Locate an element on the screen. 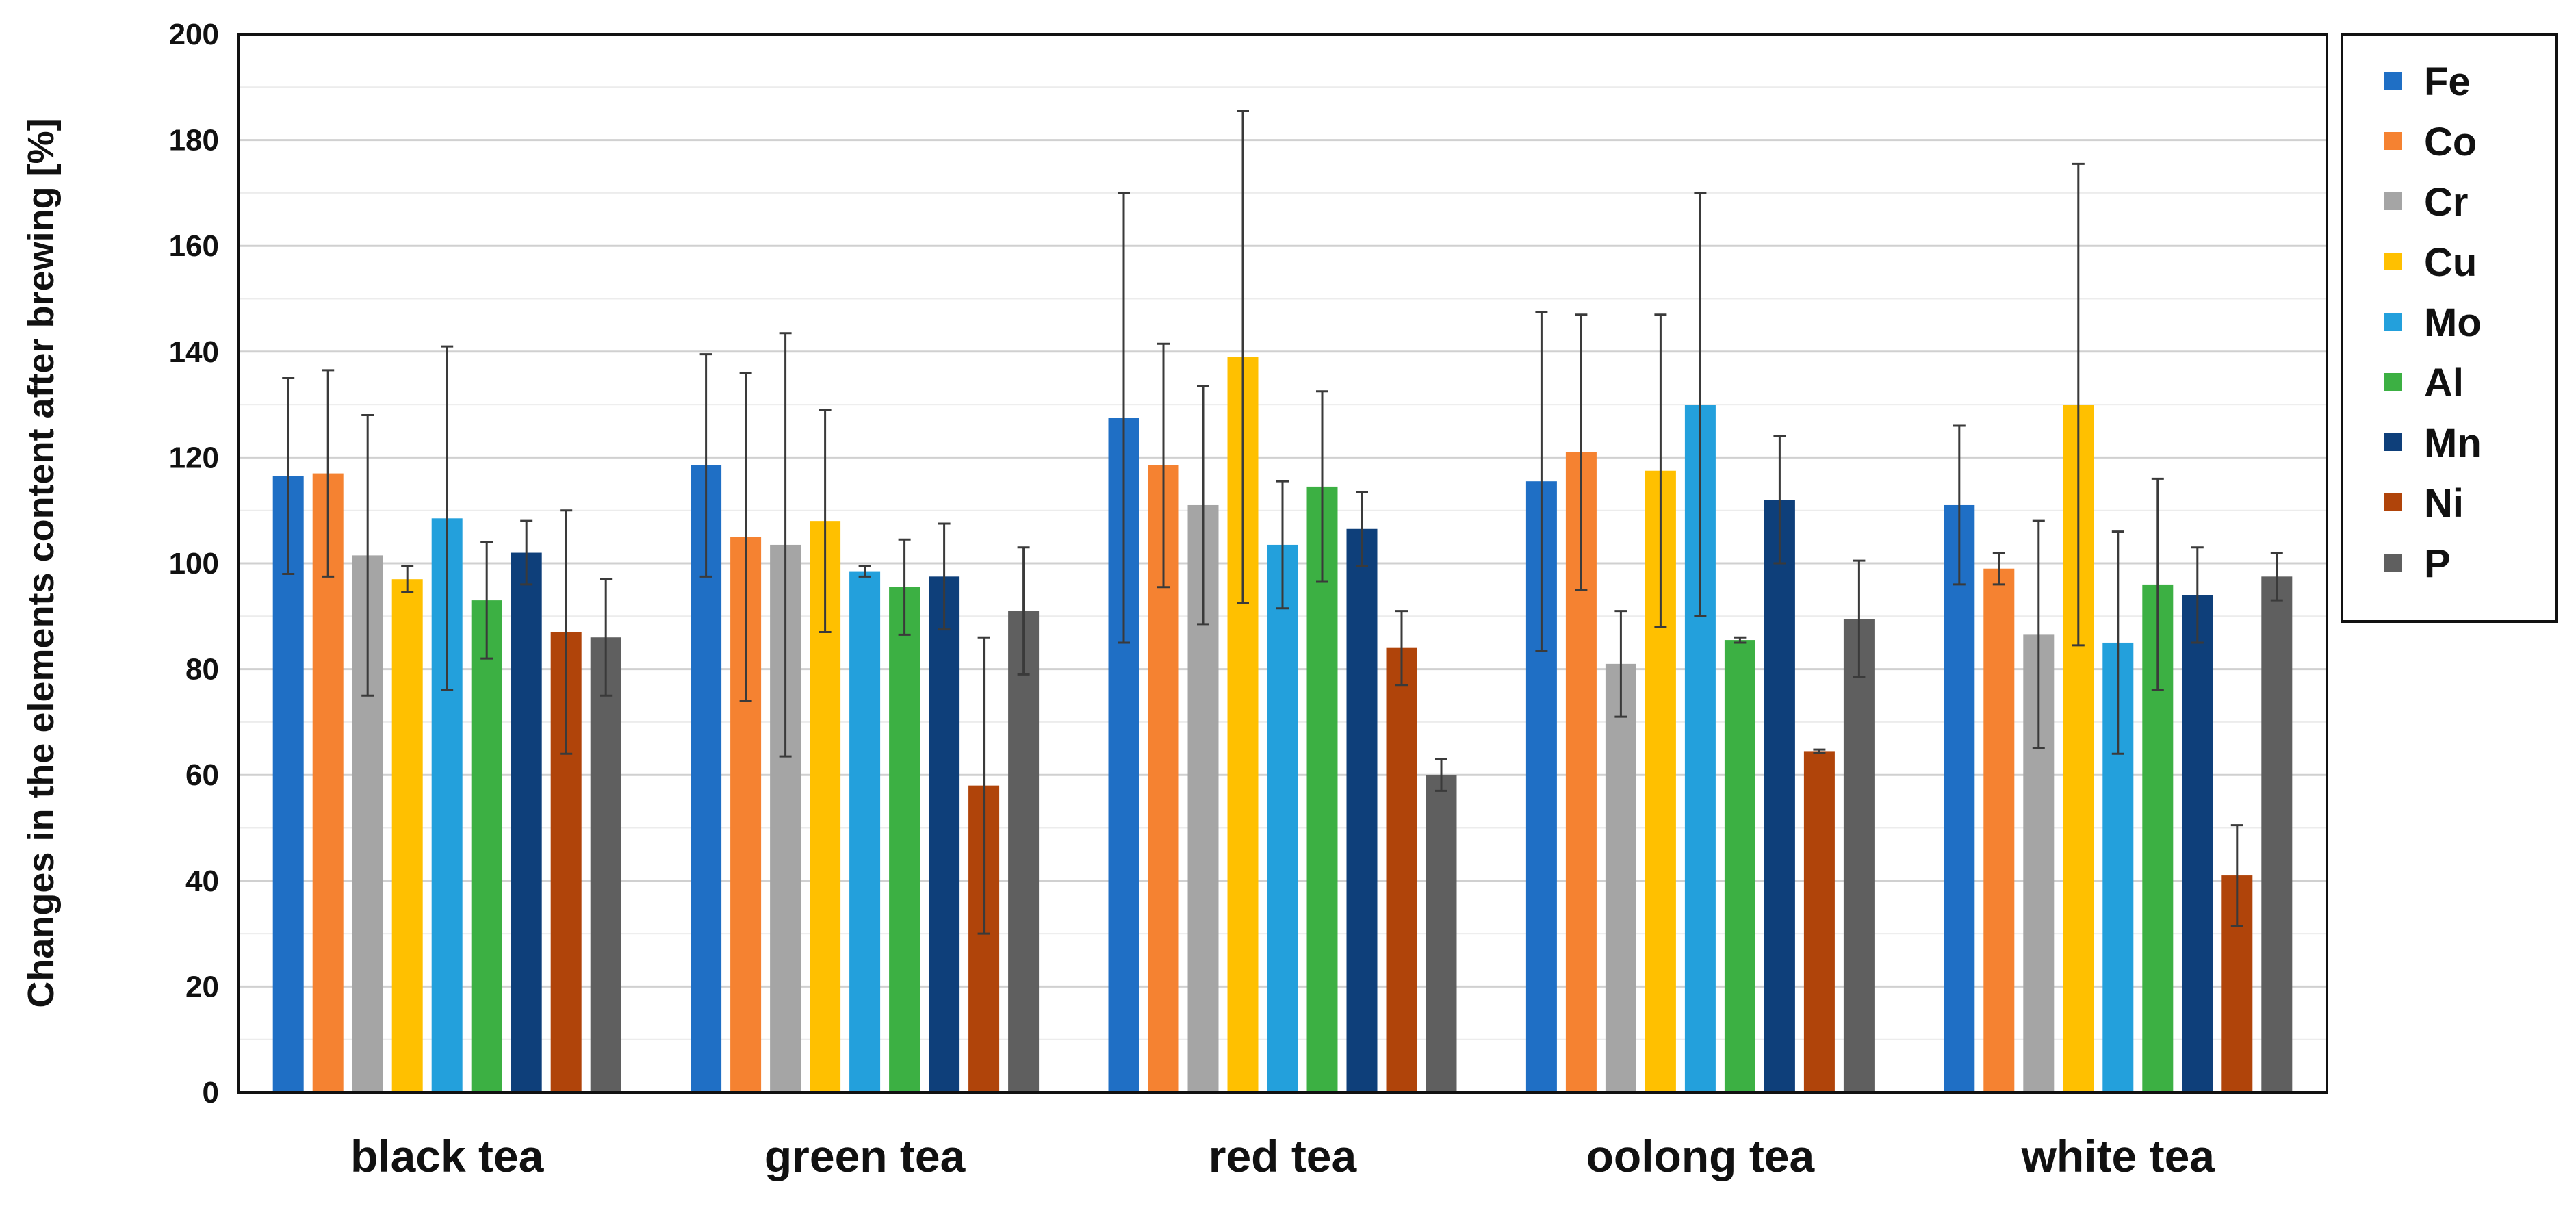 Image resolution: width=2576 pixels, height=1206 pixels. error-bar-p-black-tea is located at coordinates (606, 637).